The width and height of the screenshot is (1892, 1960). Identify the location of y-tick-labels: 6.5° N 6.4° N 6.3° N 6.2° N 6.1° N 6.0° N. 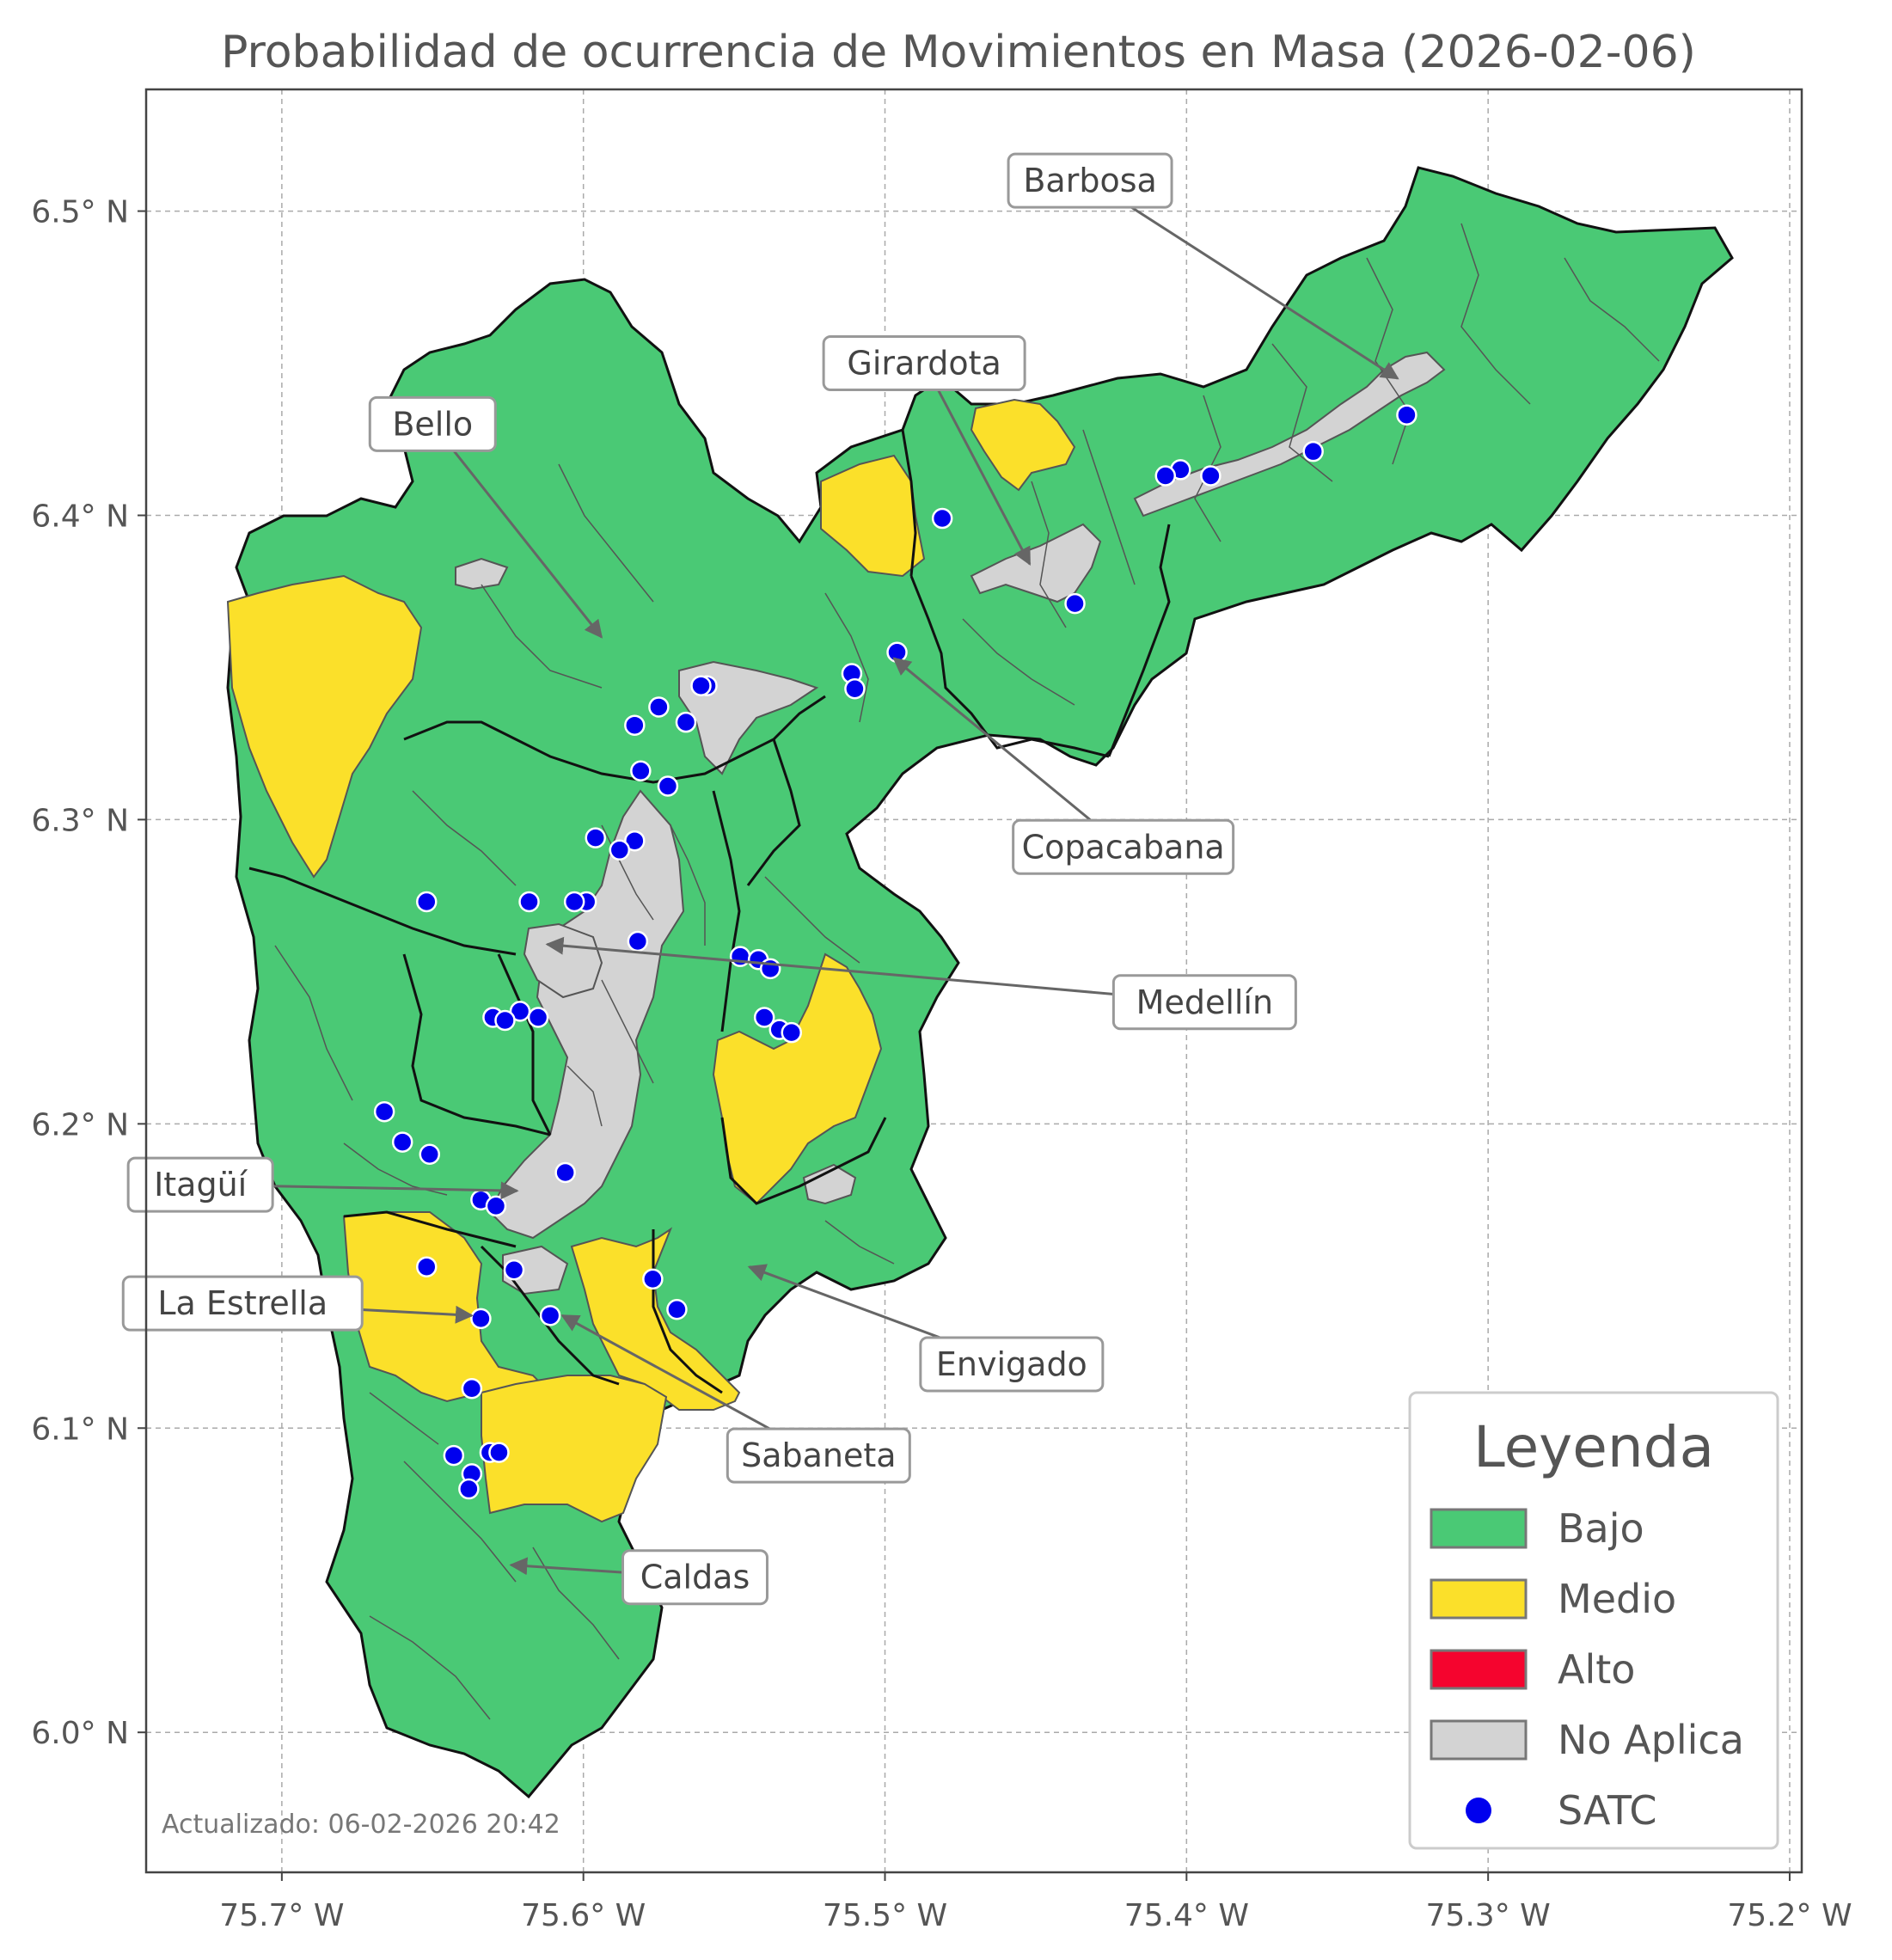
(88, 973).